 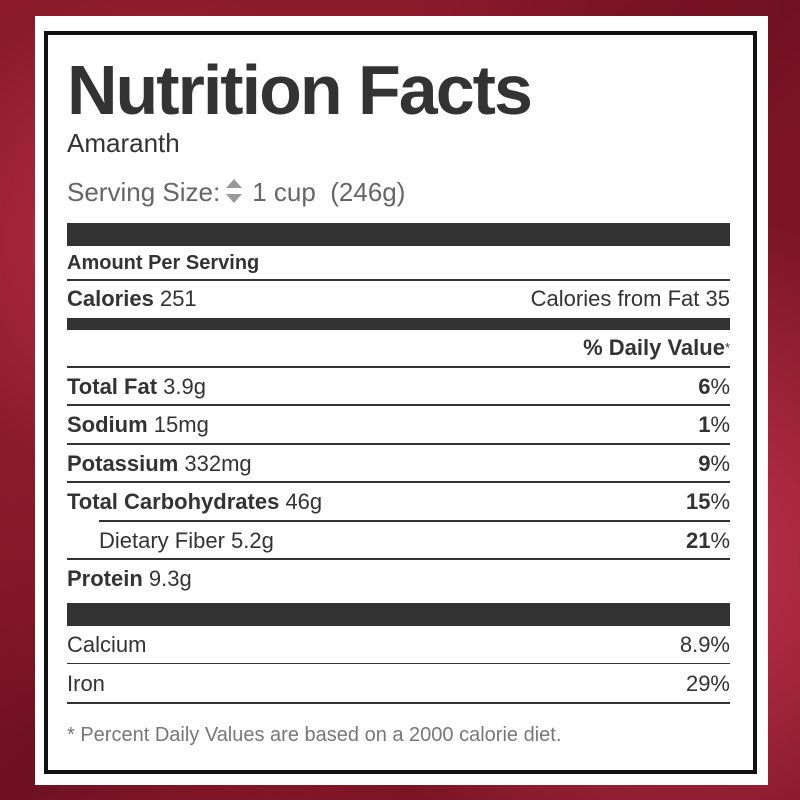 I want to click on serving-size: Serving Size: 1 cup (246g), so click(x=398, y=194).